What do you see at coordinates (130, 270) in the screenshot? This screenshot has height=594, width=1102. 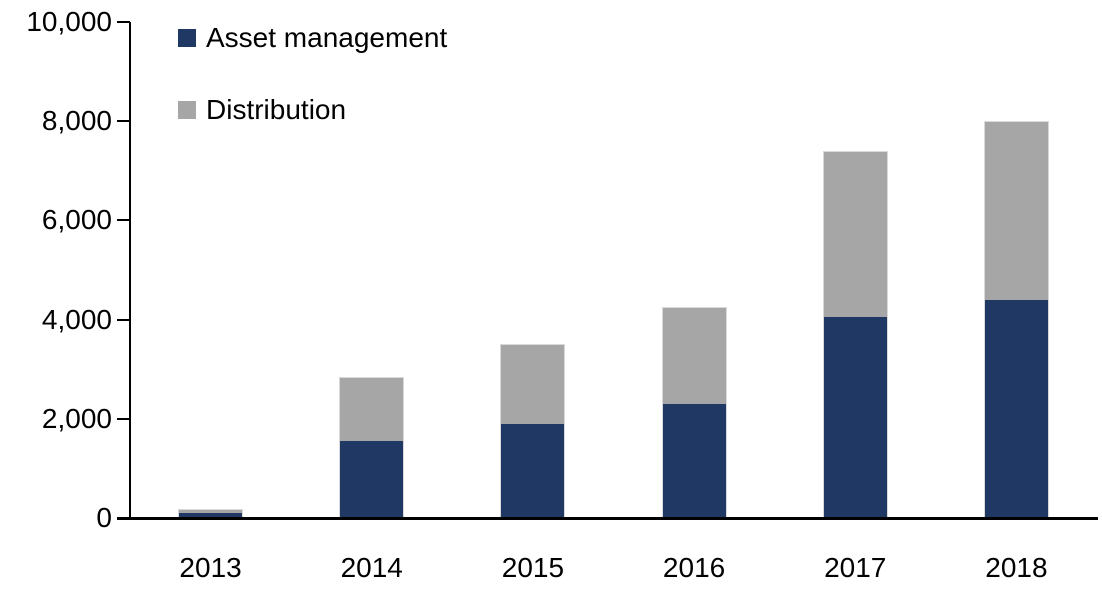 I see `y-axis-line` at bounding box center [130, 270].